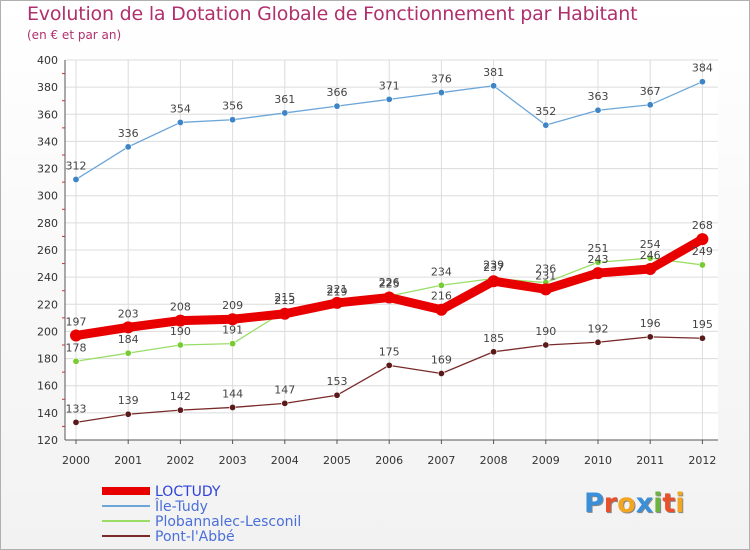  I want to click on y-tick-label: 280, so click(47, 223).